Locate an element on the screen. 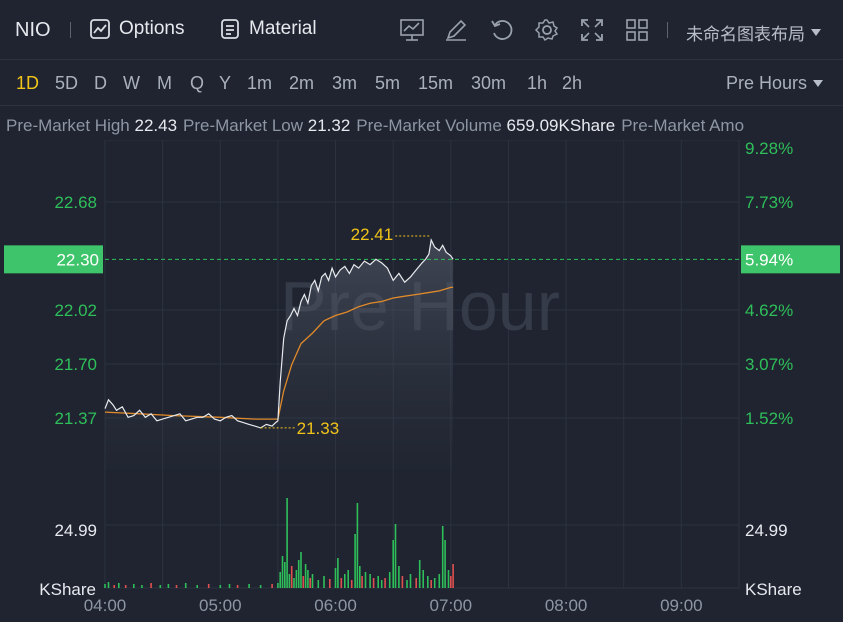 Image resolution: width=843 pixels, height=622 pixels. period-tab-2h: 2h is located at coordinates (572, 83).